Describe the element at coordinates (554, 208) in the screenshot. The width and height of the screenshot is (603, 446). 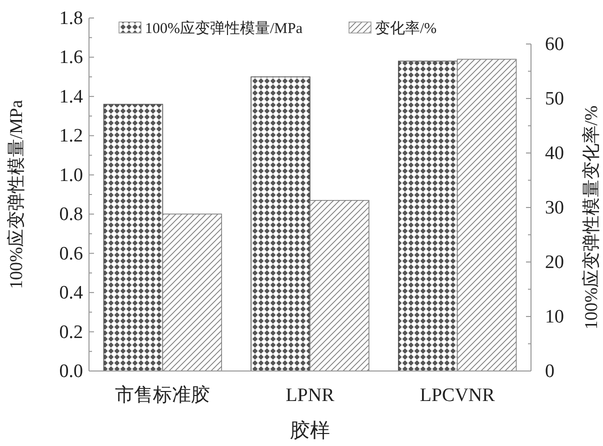
I see `y2-tick-label: 30` at that location.